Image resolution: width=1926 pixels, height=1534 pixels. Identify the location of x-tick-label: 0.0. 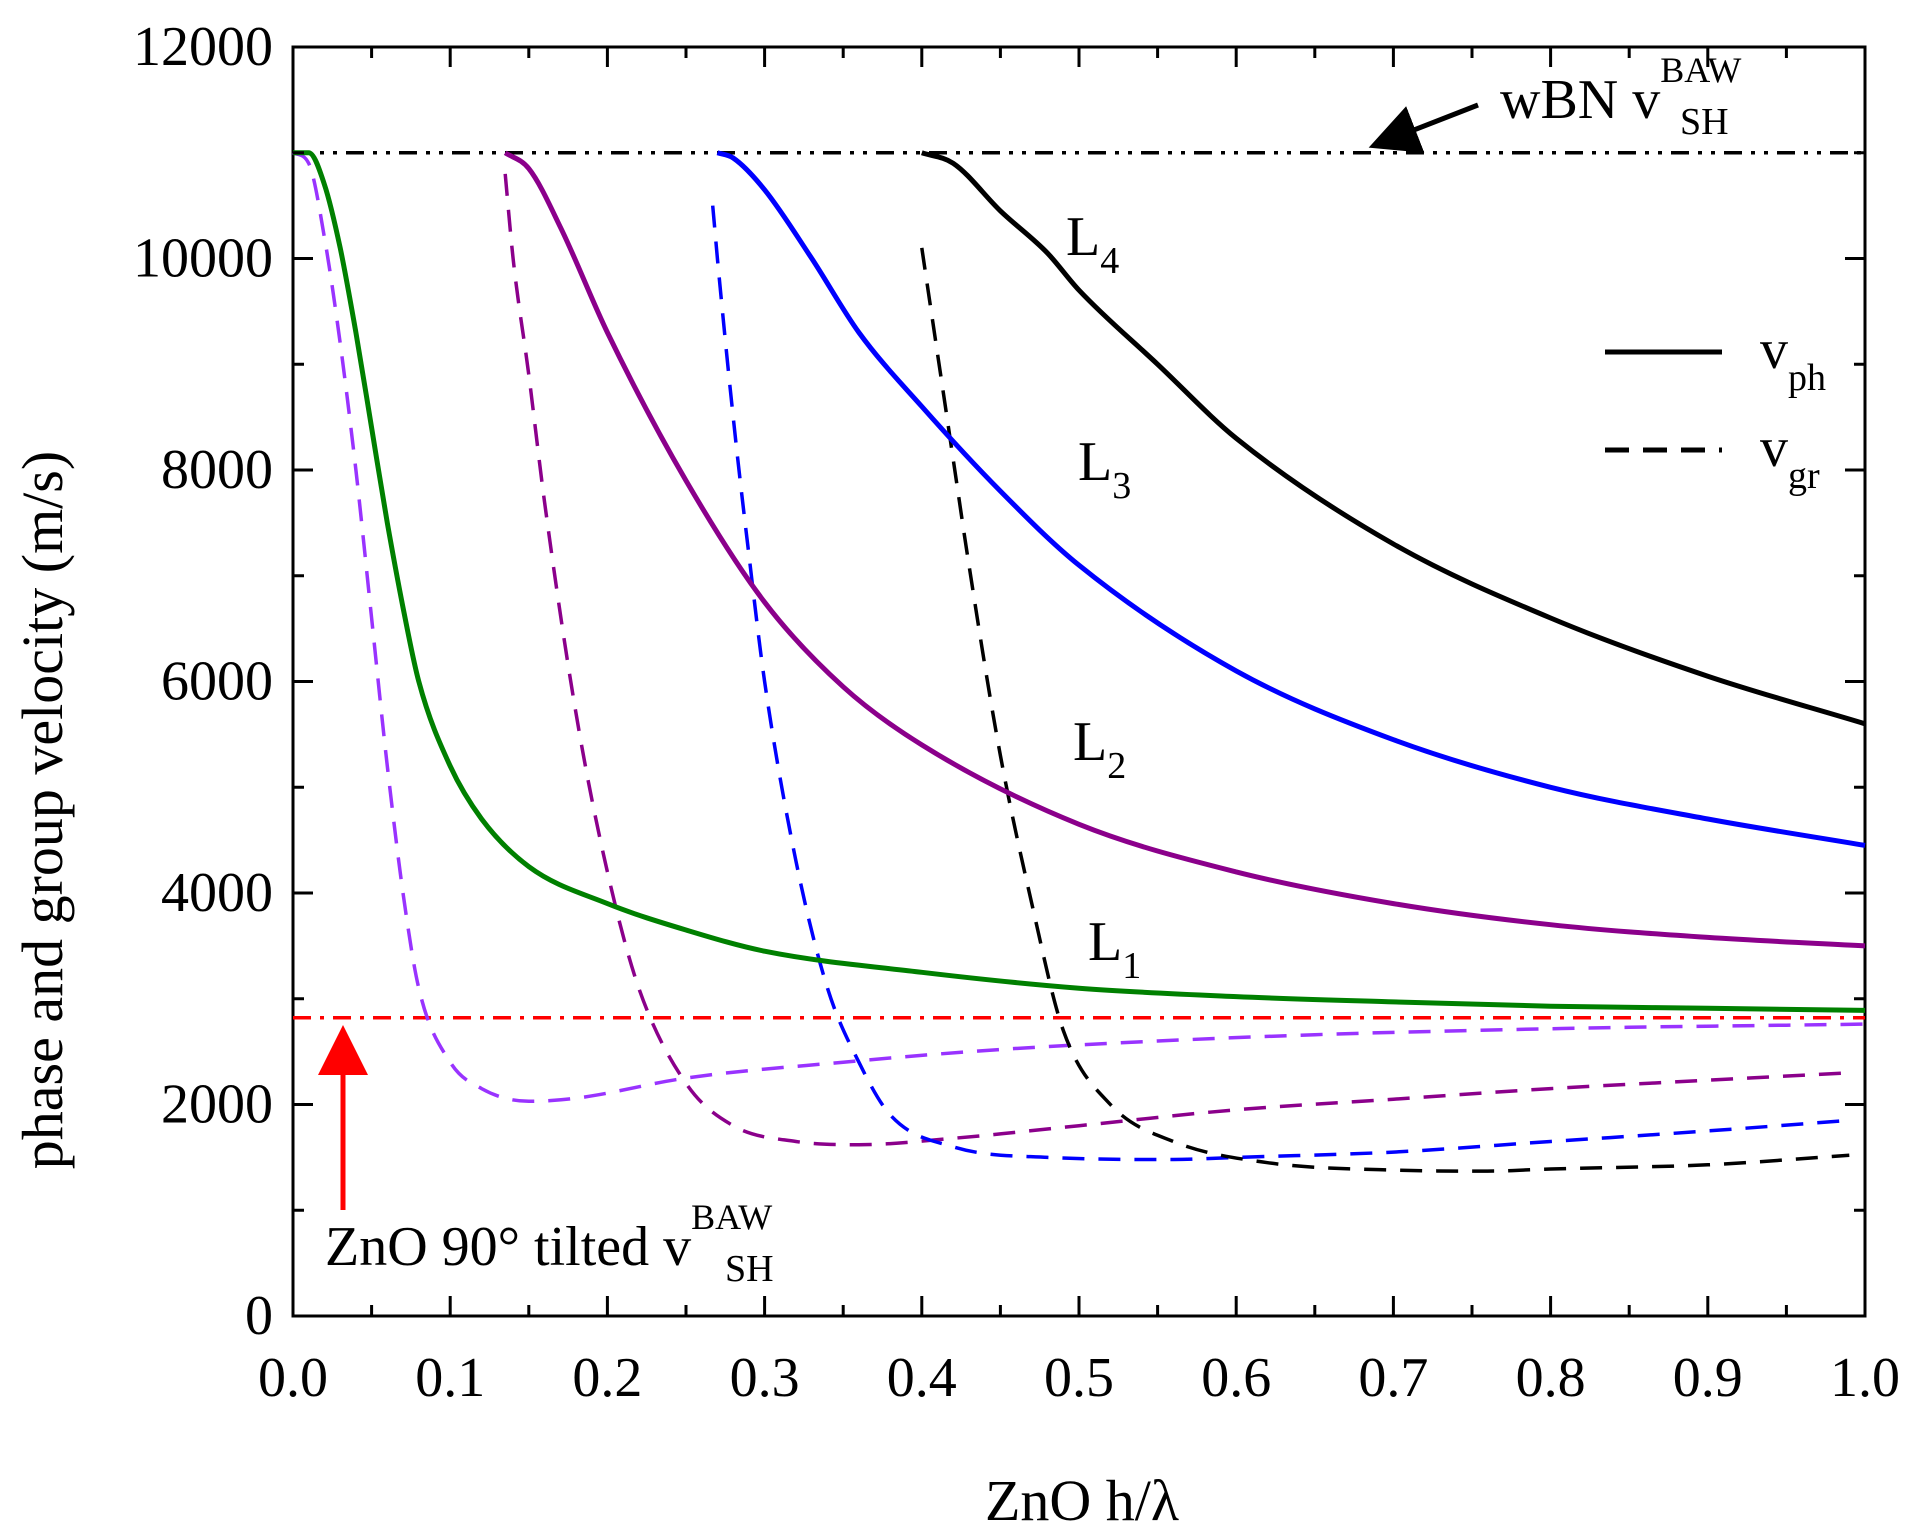
(293, 1378).